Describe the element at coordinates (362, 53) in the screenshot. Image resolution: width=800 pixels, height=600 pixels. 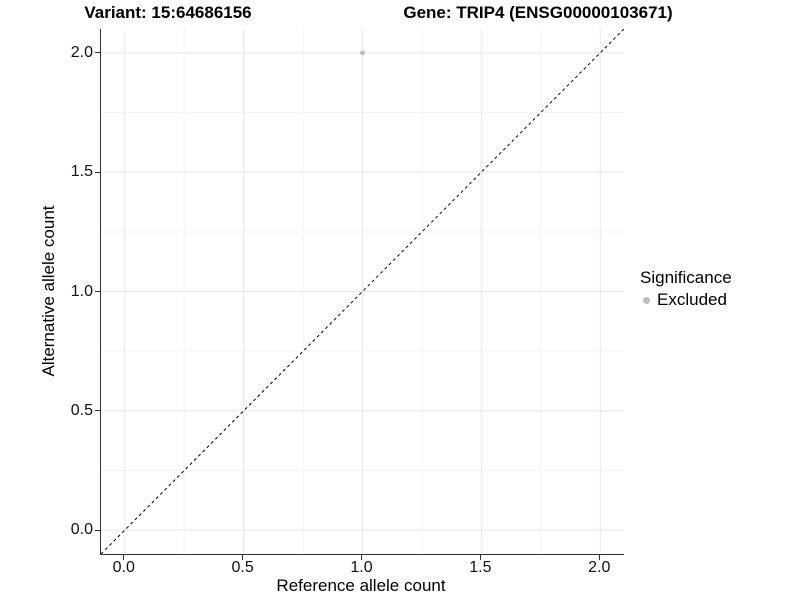
I see `data-point` at that location.